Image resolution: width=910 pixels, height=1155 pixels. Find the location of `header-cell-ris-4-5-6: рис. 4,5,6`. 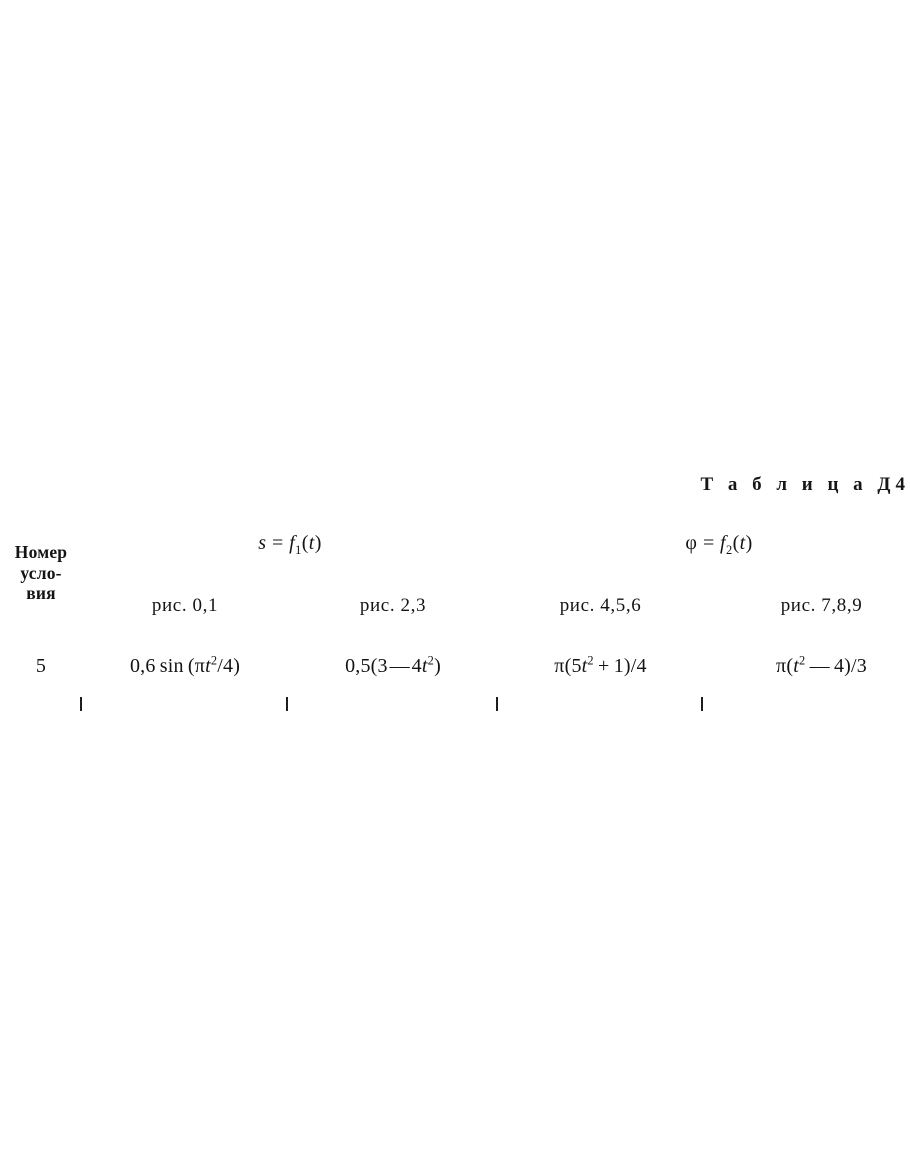

header-cell-ris-4-5-6: рис. 4,5,6 is located at coordinates (600, 605).